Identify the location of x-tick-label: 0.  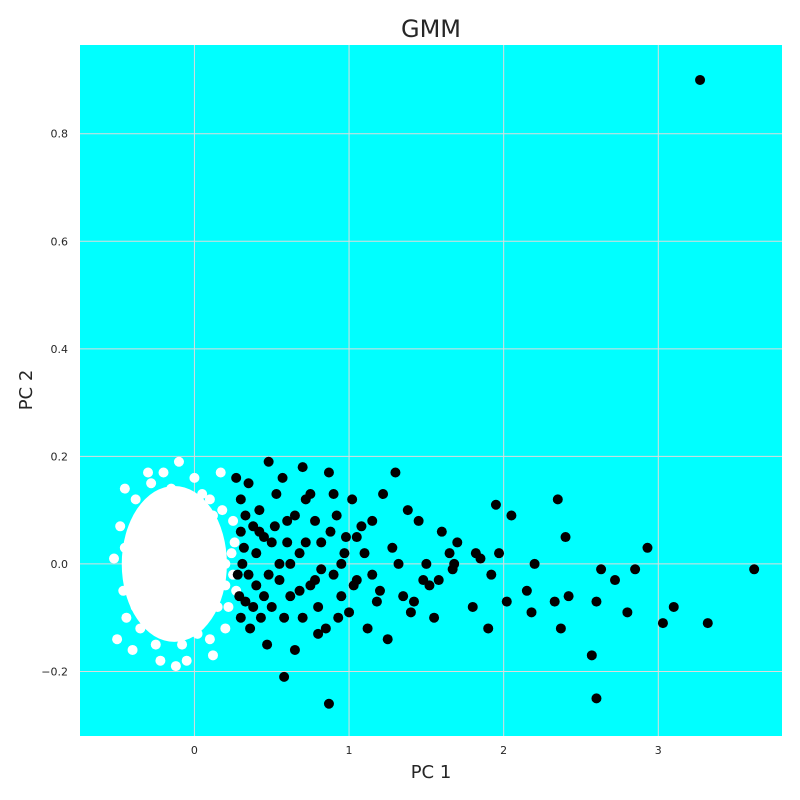
(194, 750).